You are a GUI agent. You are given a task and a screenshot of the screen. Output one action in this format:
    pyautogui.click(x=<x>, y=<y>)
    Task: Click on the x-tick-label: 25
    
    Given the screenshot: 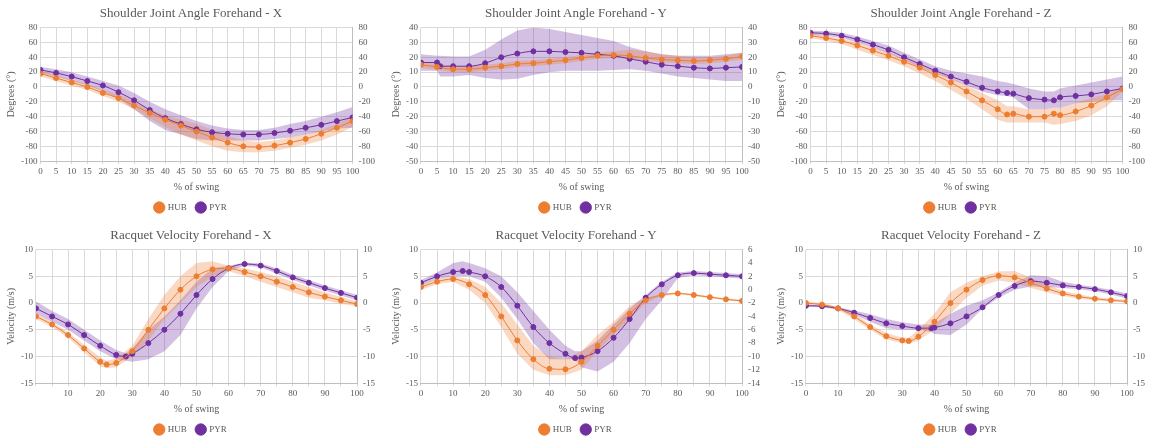 What is the action you would take?
    pyautogui.click(x=119, y=170)
    